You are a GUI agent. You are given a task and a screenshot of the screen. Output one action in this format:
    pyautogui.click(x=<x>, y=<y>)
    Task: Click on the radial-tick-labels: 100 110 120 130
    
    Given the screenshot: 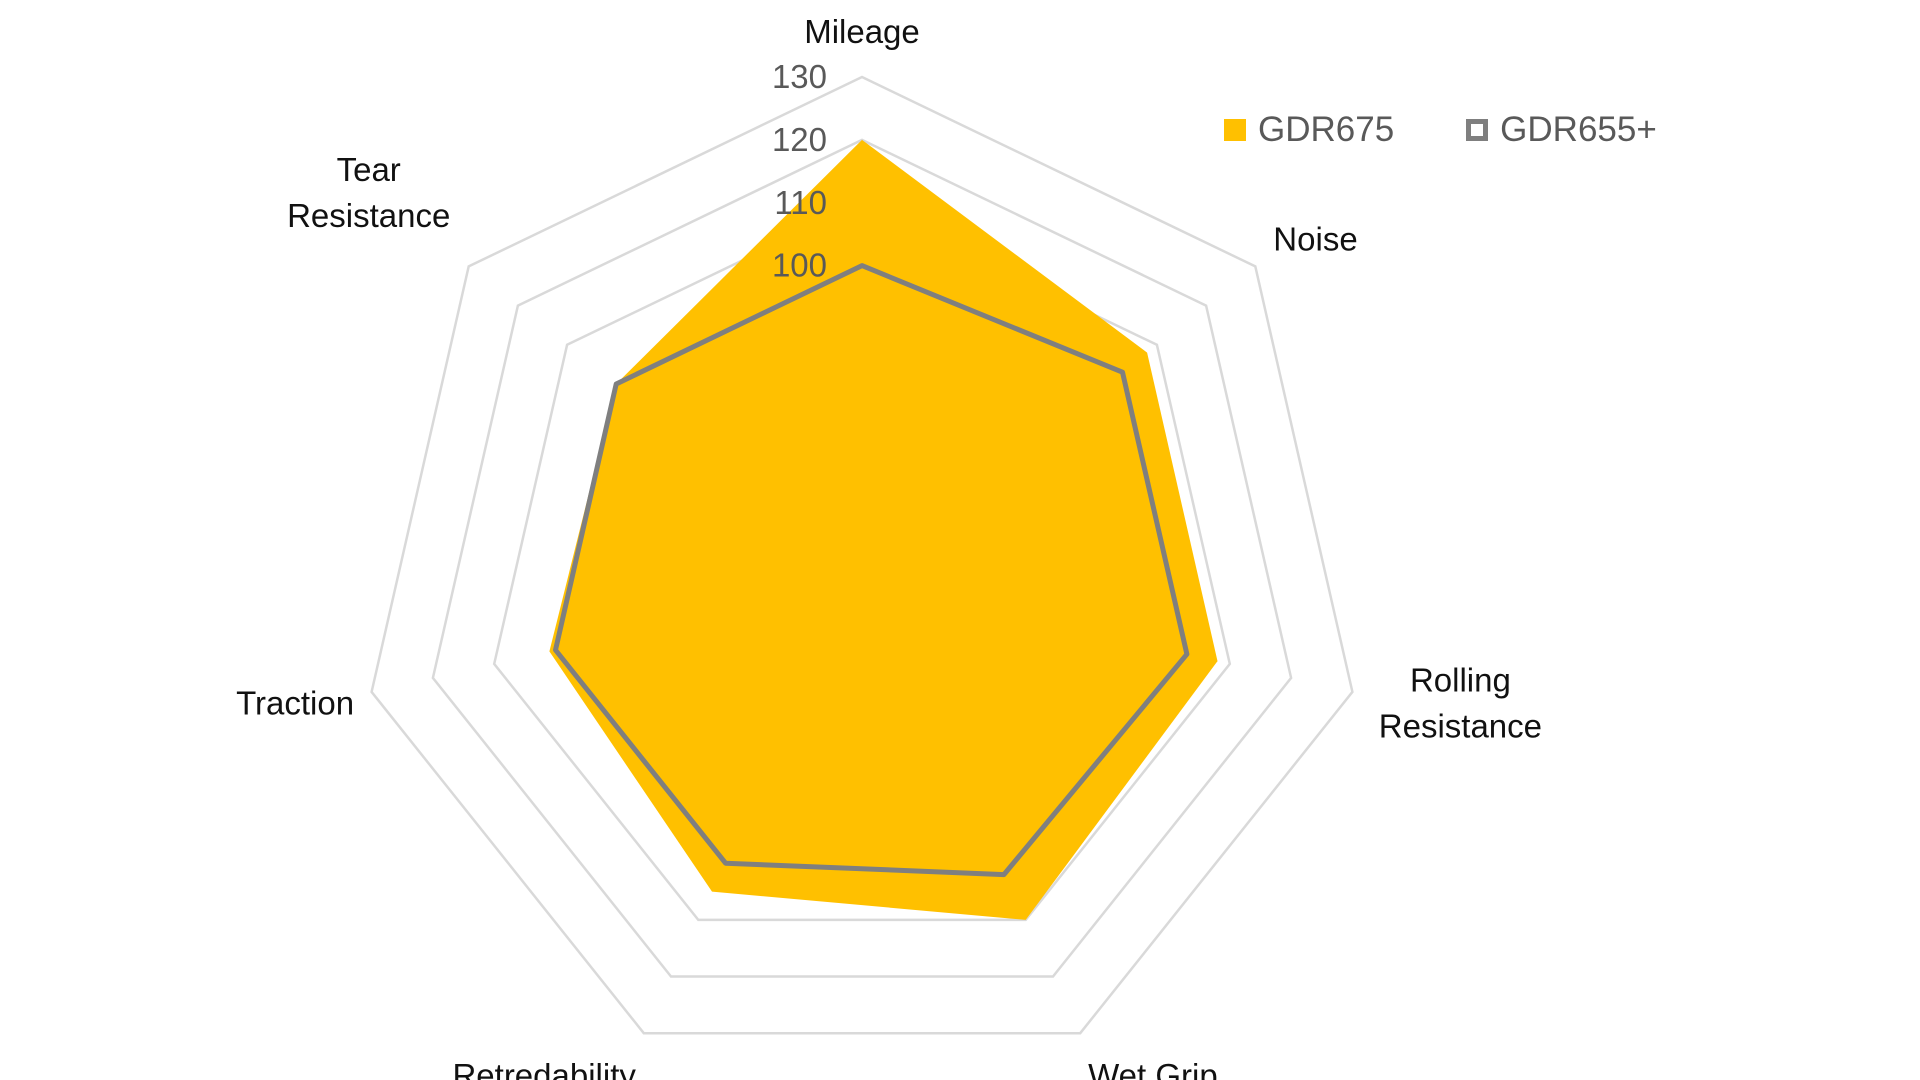 What is the action you would take?
    pyautogui.click(x=799, y=171)
    